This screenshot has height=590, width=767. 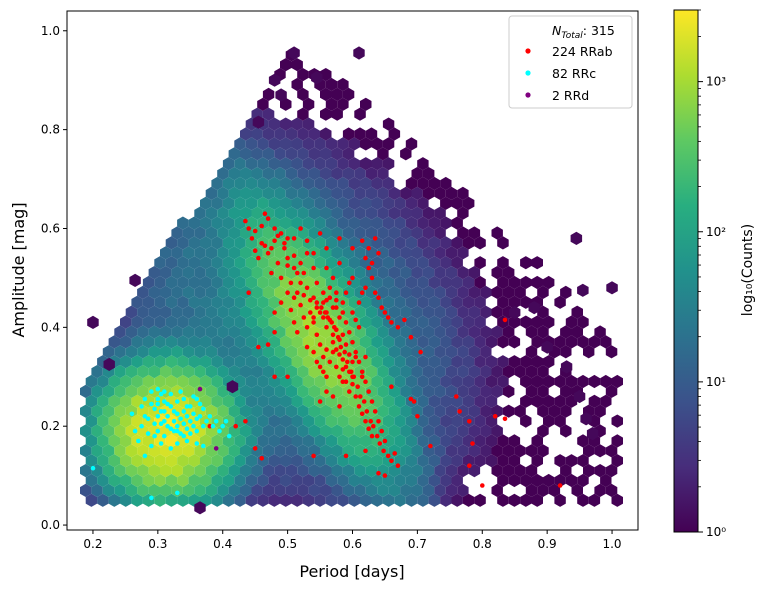 I want to click on colorbar-ticks: 10⁰ 10¹ 10² 10³, so click(x=712, y=274).